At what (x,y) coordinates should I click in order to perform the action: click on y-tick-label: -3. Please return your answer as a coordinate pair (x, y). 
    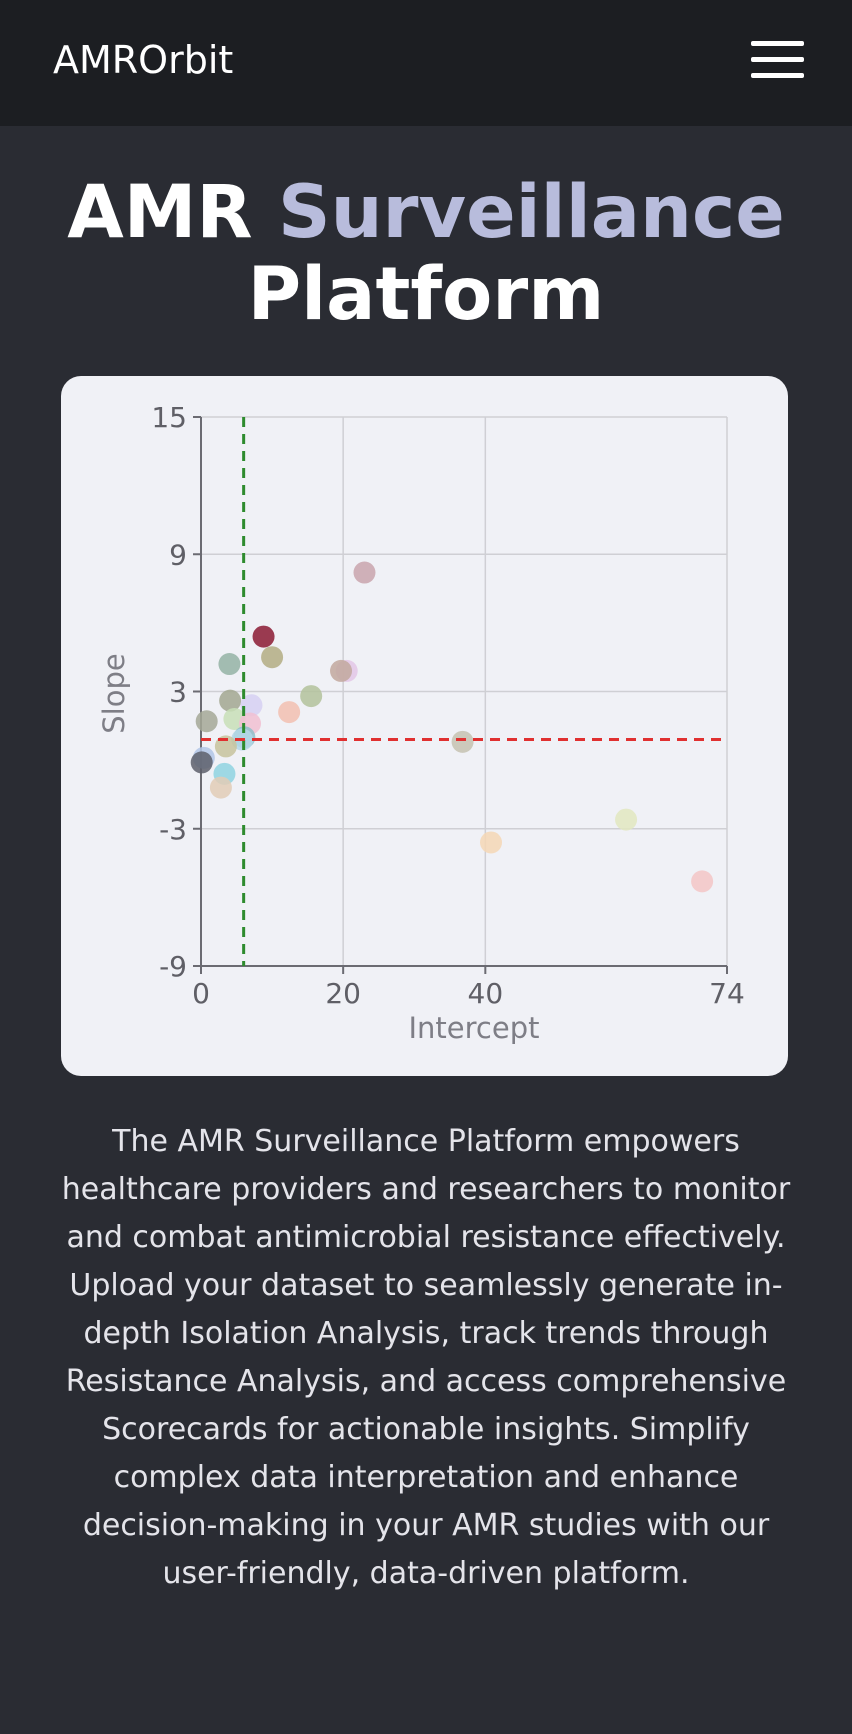
    Looking at the image, I should click on (173, 829).